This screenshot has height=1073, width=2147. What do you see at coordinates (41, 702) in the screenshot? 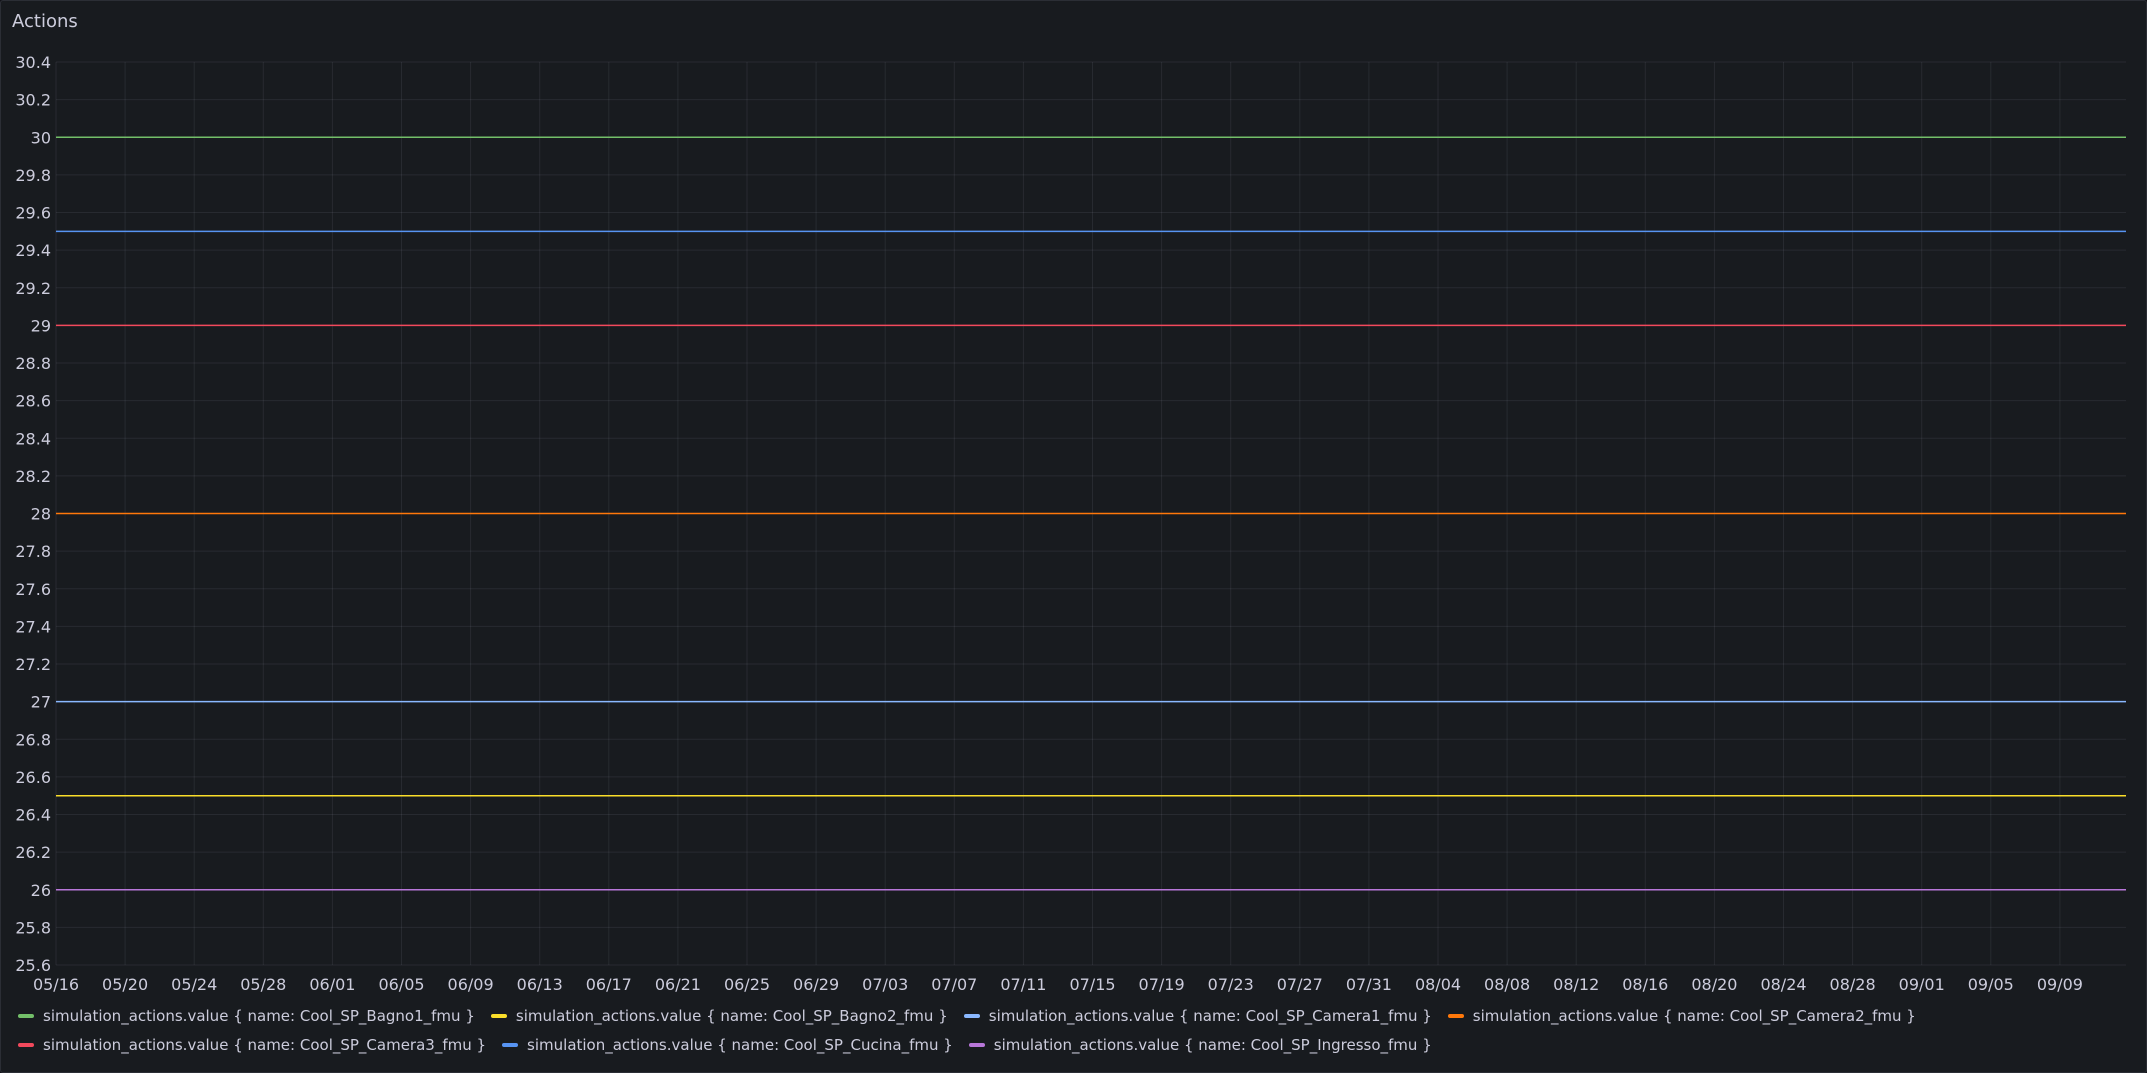
I see `y-tick-label: 27` at bounding box center [41, 702].